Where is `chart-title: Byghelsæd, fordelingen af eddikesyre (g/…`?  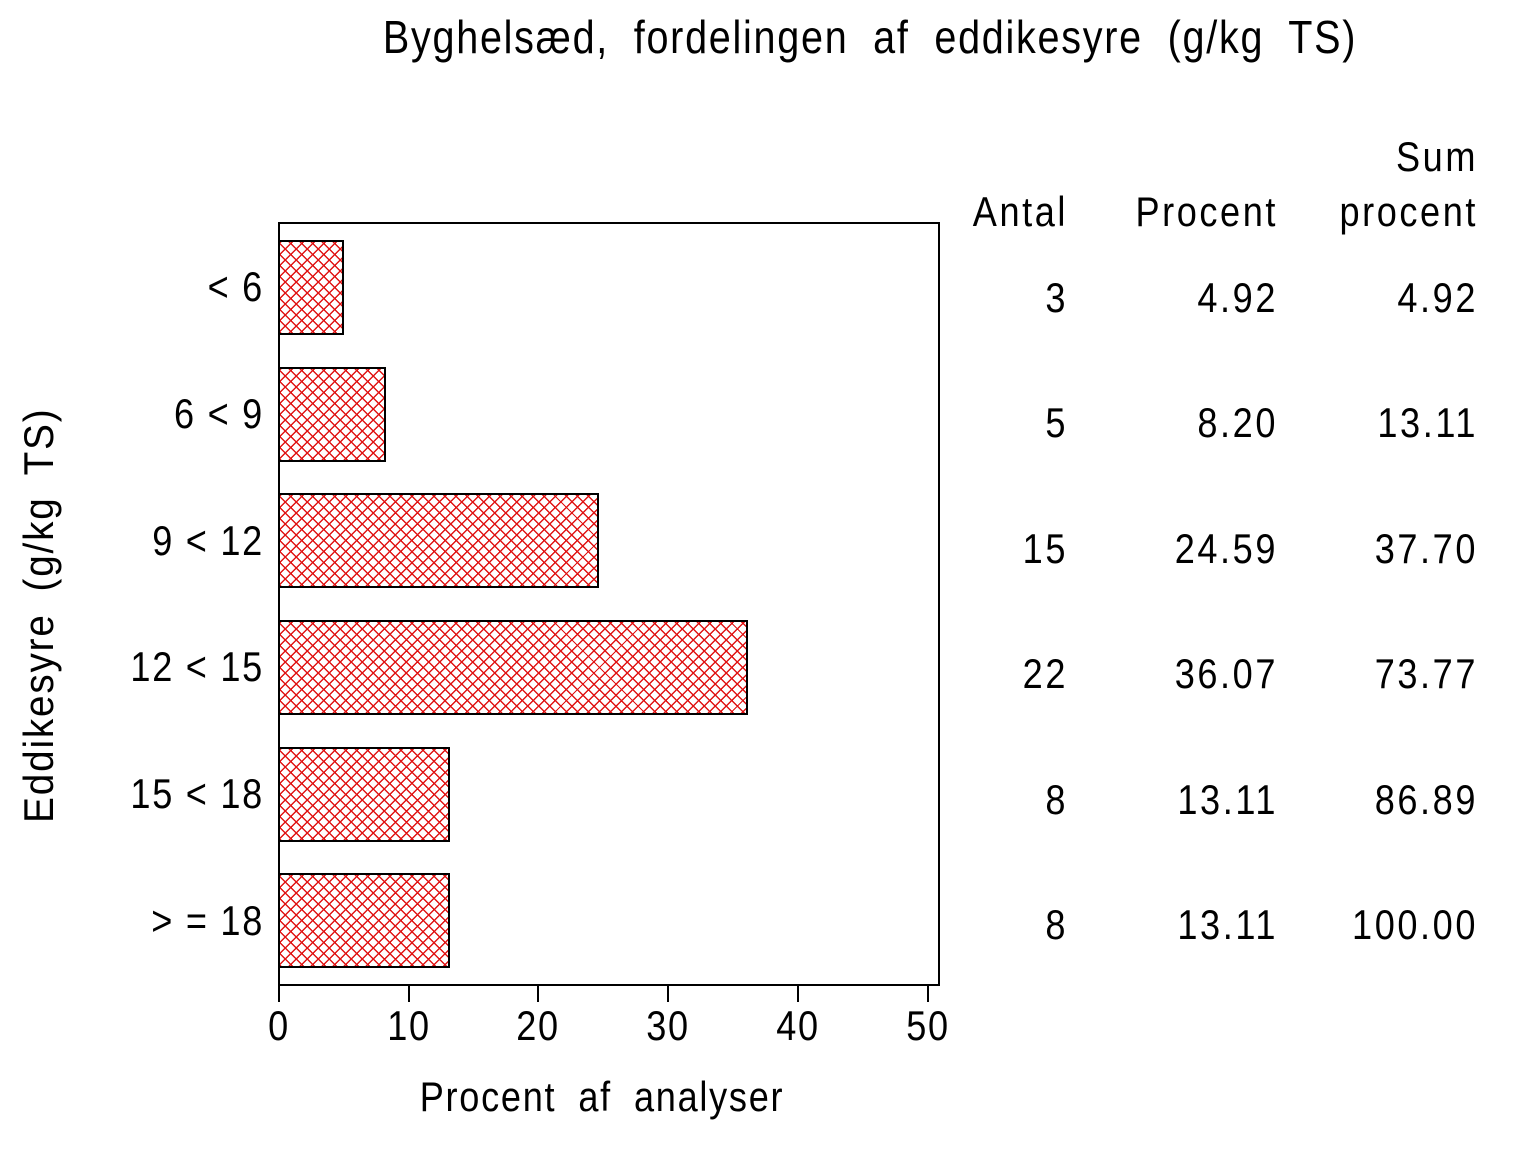
chart-title: Byghelsæd, fordelingen af eddikesyre (g/… is located at coordinates (870, 37).